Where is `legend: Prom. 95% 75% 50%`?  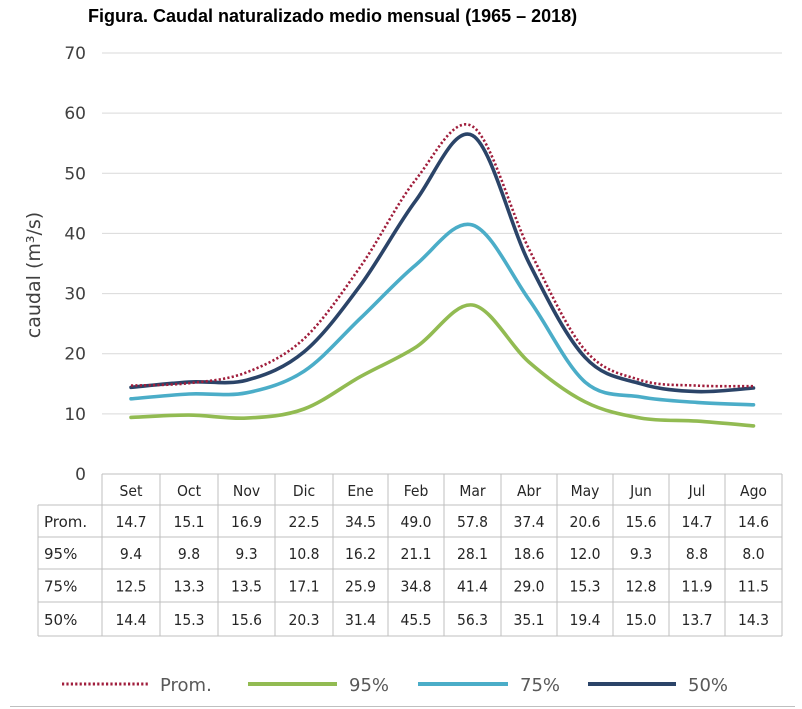 legend: Prom. 95% 75% 50% is located at coordinates (395, 685).